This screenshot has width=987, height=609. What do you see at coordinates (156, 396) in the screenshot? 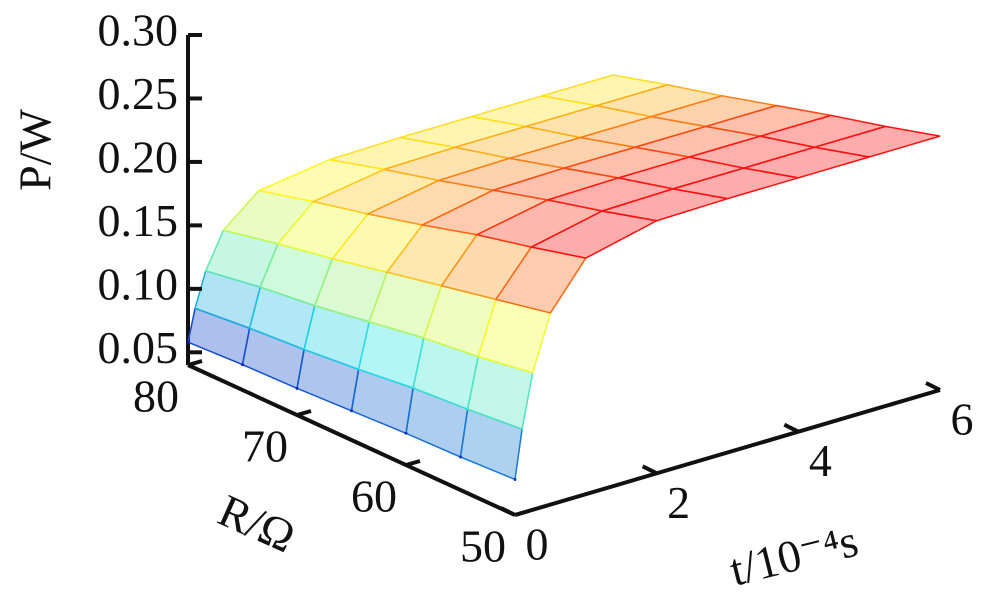
I see `y-tick-label: 80` at bounding box center [156, 396].